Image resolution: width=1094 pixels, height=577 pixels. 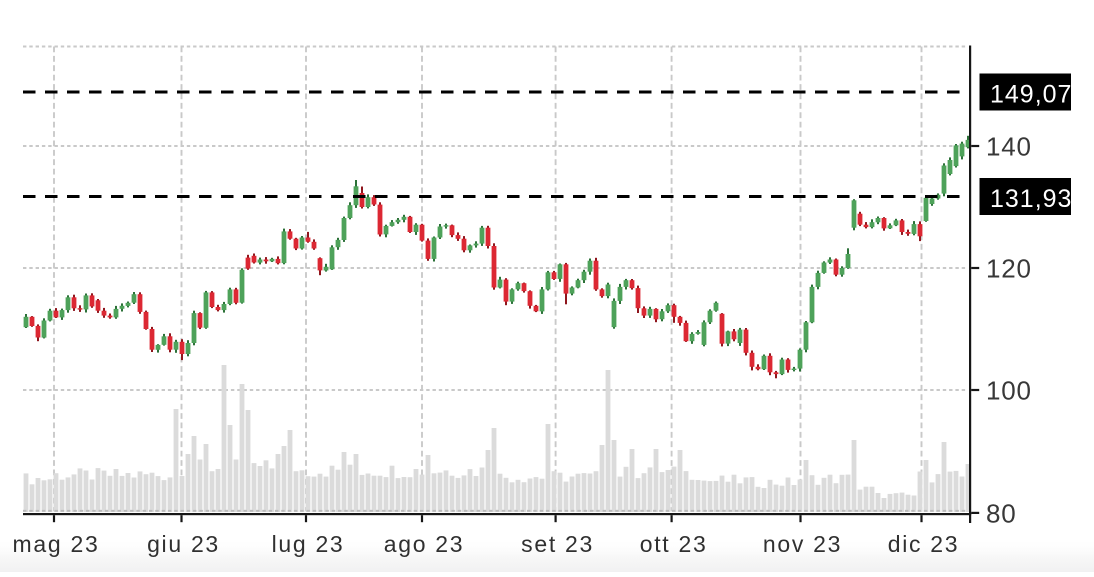 I want to click on svg-text: 131,93, so click(x=1031, y=199).